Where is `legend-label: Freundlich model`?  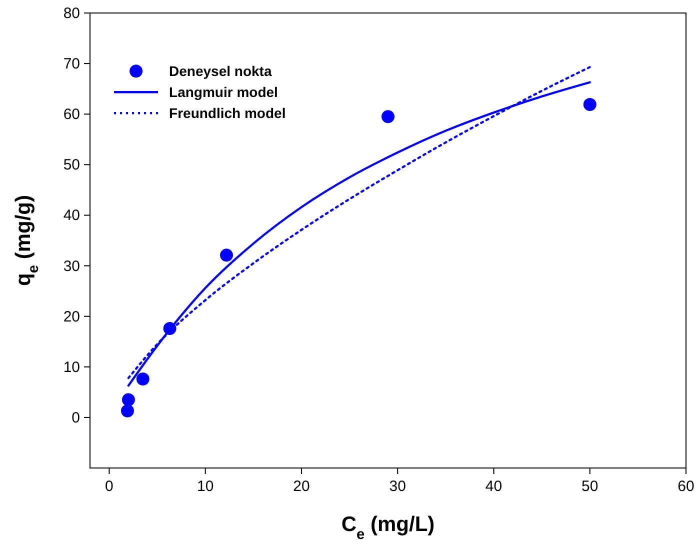
legend-label: Freundlich model is located at coordinates (227, 113).